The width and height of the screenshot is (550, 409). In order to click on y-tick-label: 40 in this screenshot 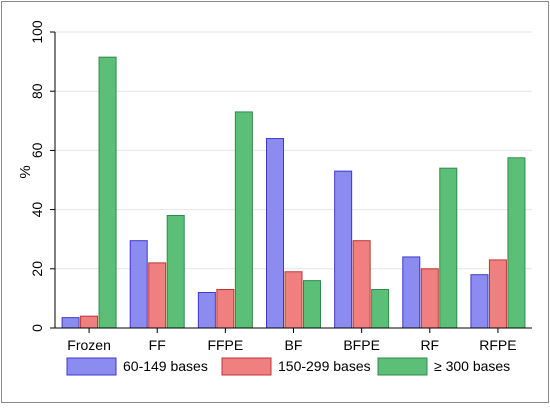, I will do `click(37, 210)`.